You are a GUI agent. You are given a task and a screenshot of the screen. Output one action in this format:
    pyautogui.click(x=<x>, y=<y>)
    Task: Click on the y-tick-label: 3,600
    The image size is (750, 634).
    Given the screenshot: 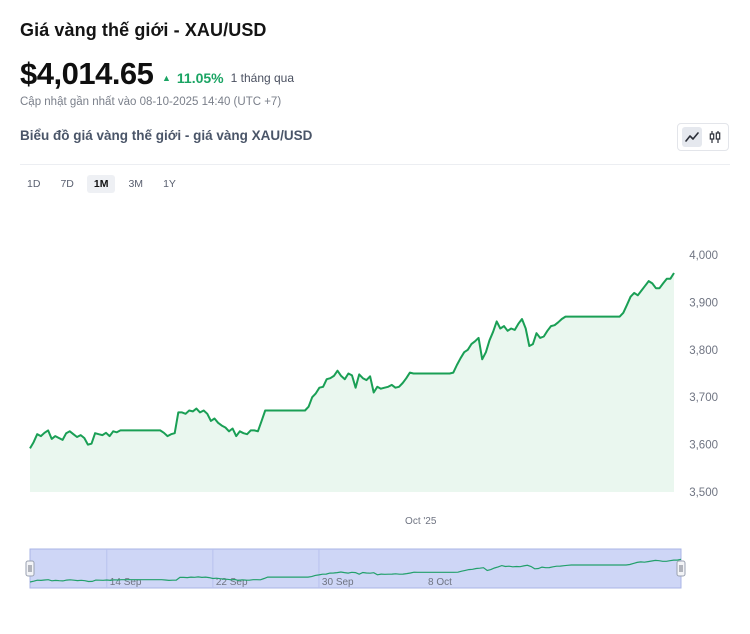 What is the action you would take?
    pyautogui.click(x=703, y=446)
    